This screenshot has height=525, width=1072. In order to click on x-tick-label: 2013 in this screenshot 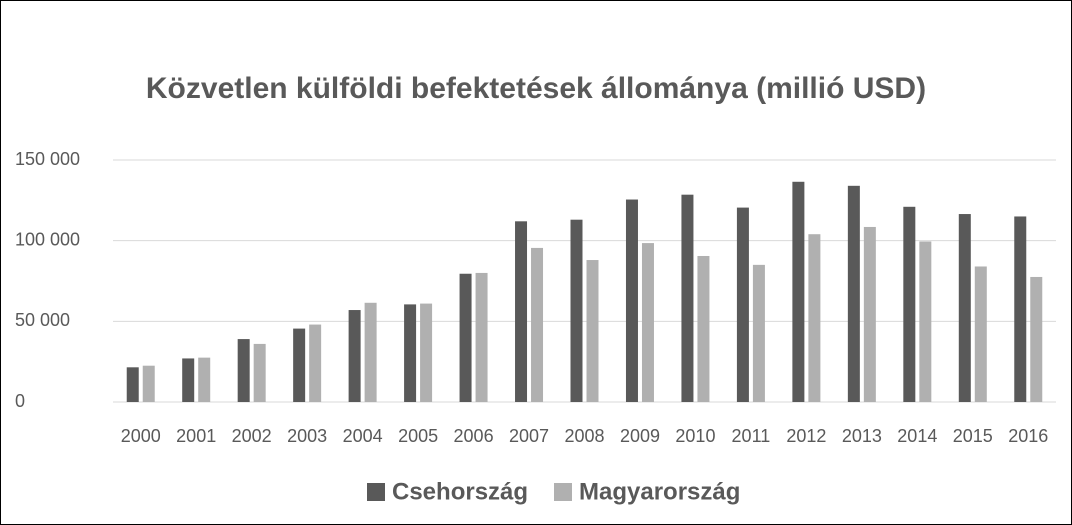, I will do `click(862, 436)`.